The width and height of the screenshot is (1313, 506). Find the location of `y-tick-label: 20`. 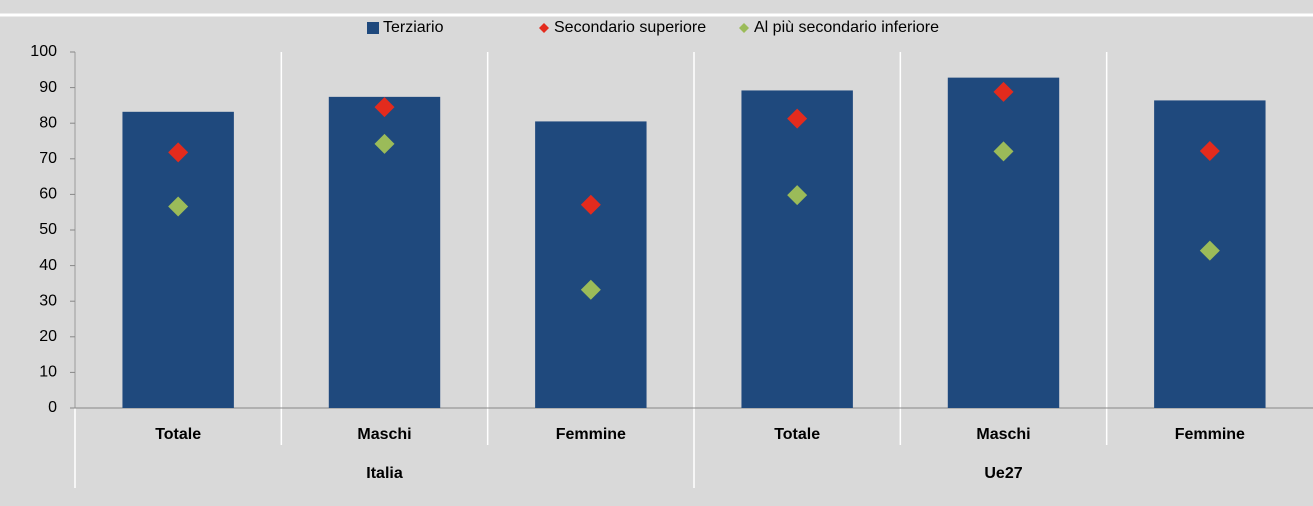

y-tick-label: 20 is located at coordinates (48, 336).